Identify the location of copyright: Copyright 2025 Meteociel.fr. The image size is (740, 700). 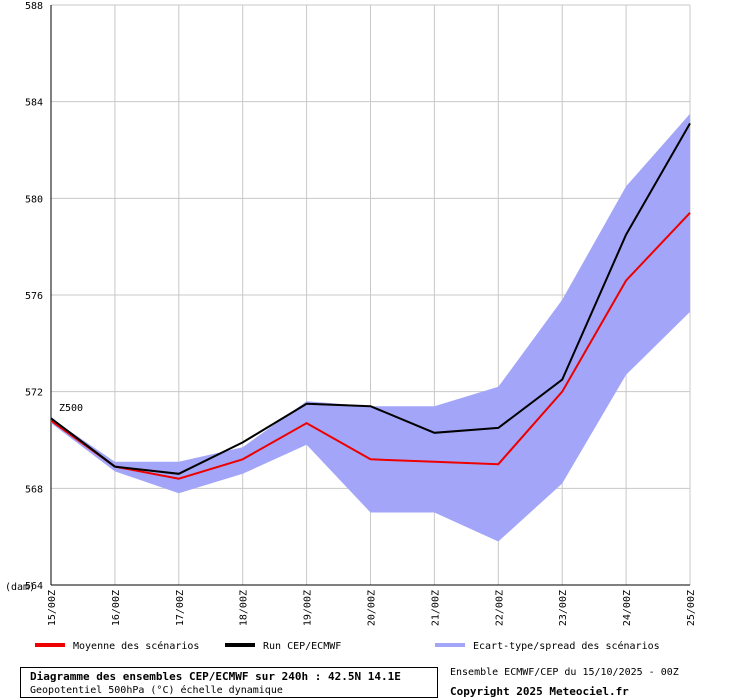
(539, 691).